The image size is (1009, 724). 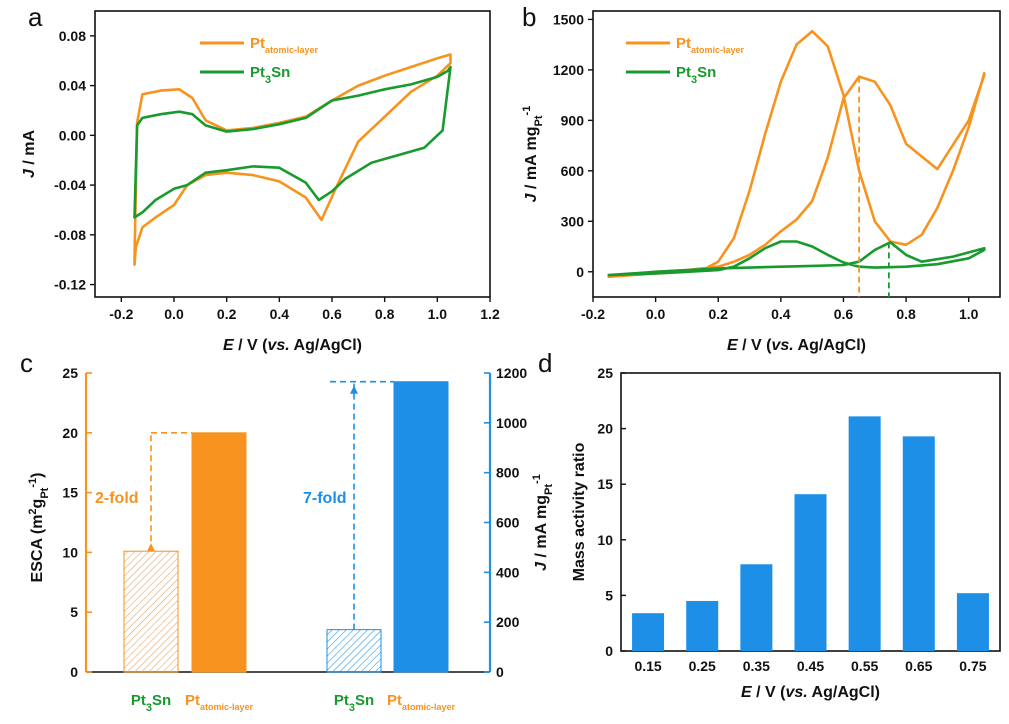 What do you see at coordinates (508, 572) in the screenshot?
I see `y-tick-label-right: 400` at bounding box center [508, 572].